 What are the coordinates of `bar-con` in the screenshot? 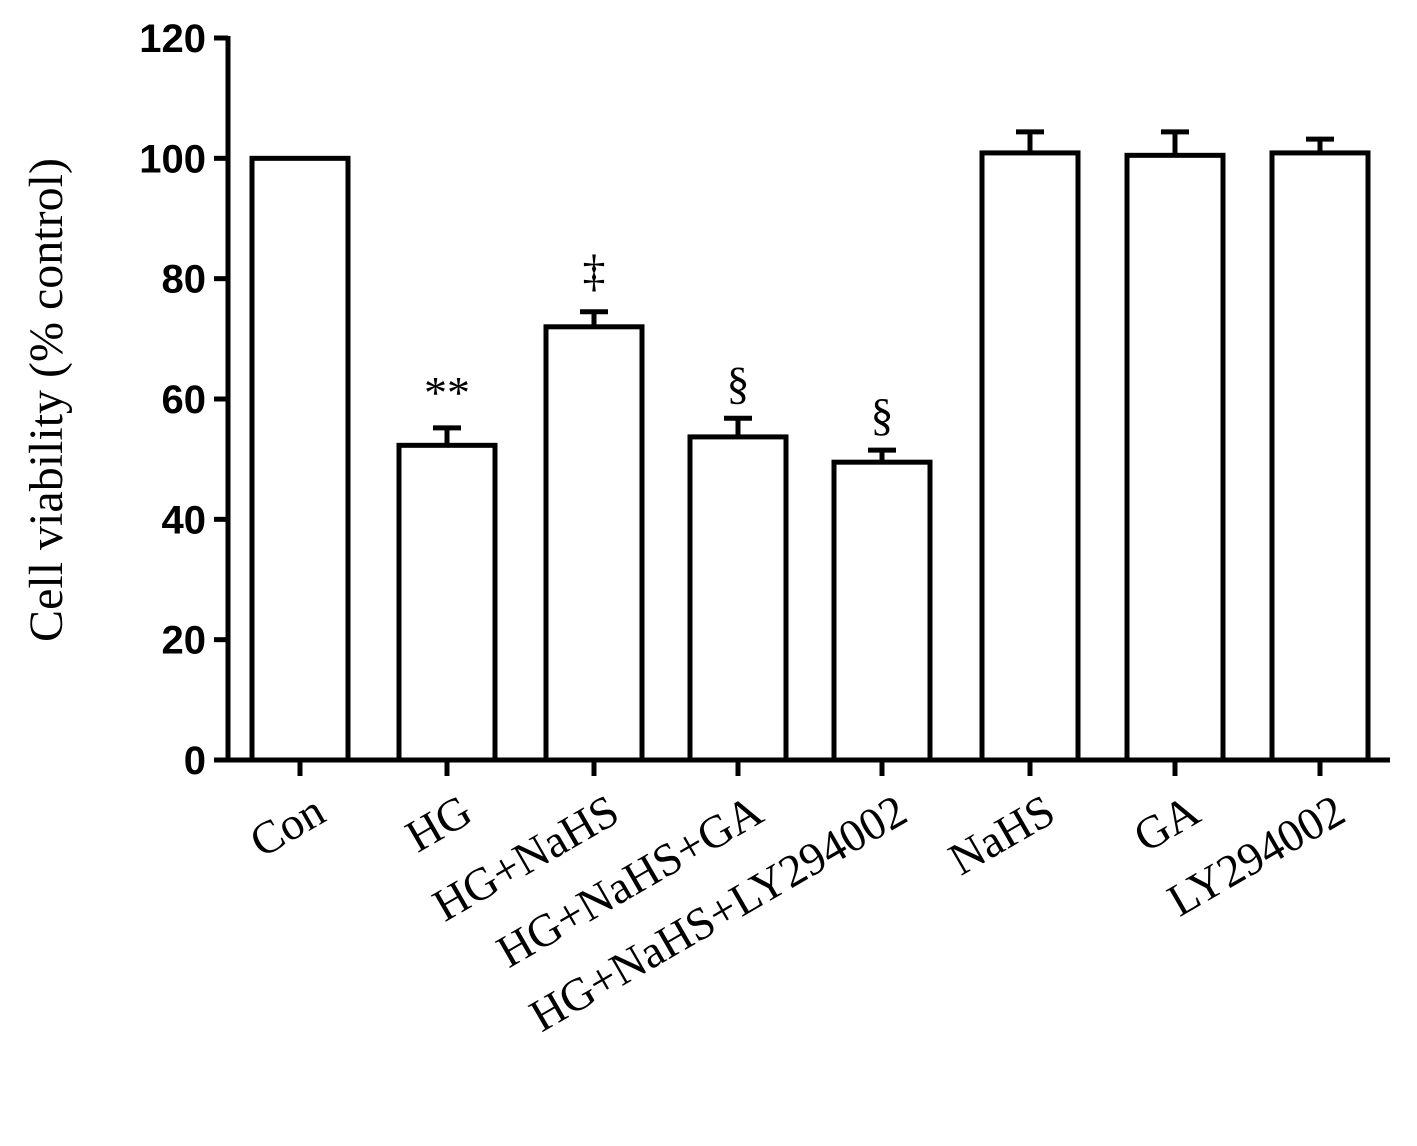 It's located at (300, 459).